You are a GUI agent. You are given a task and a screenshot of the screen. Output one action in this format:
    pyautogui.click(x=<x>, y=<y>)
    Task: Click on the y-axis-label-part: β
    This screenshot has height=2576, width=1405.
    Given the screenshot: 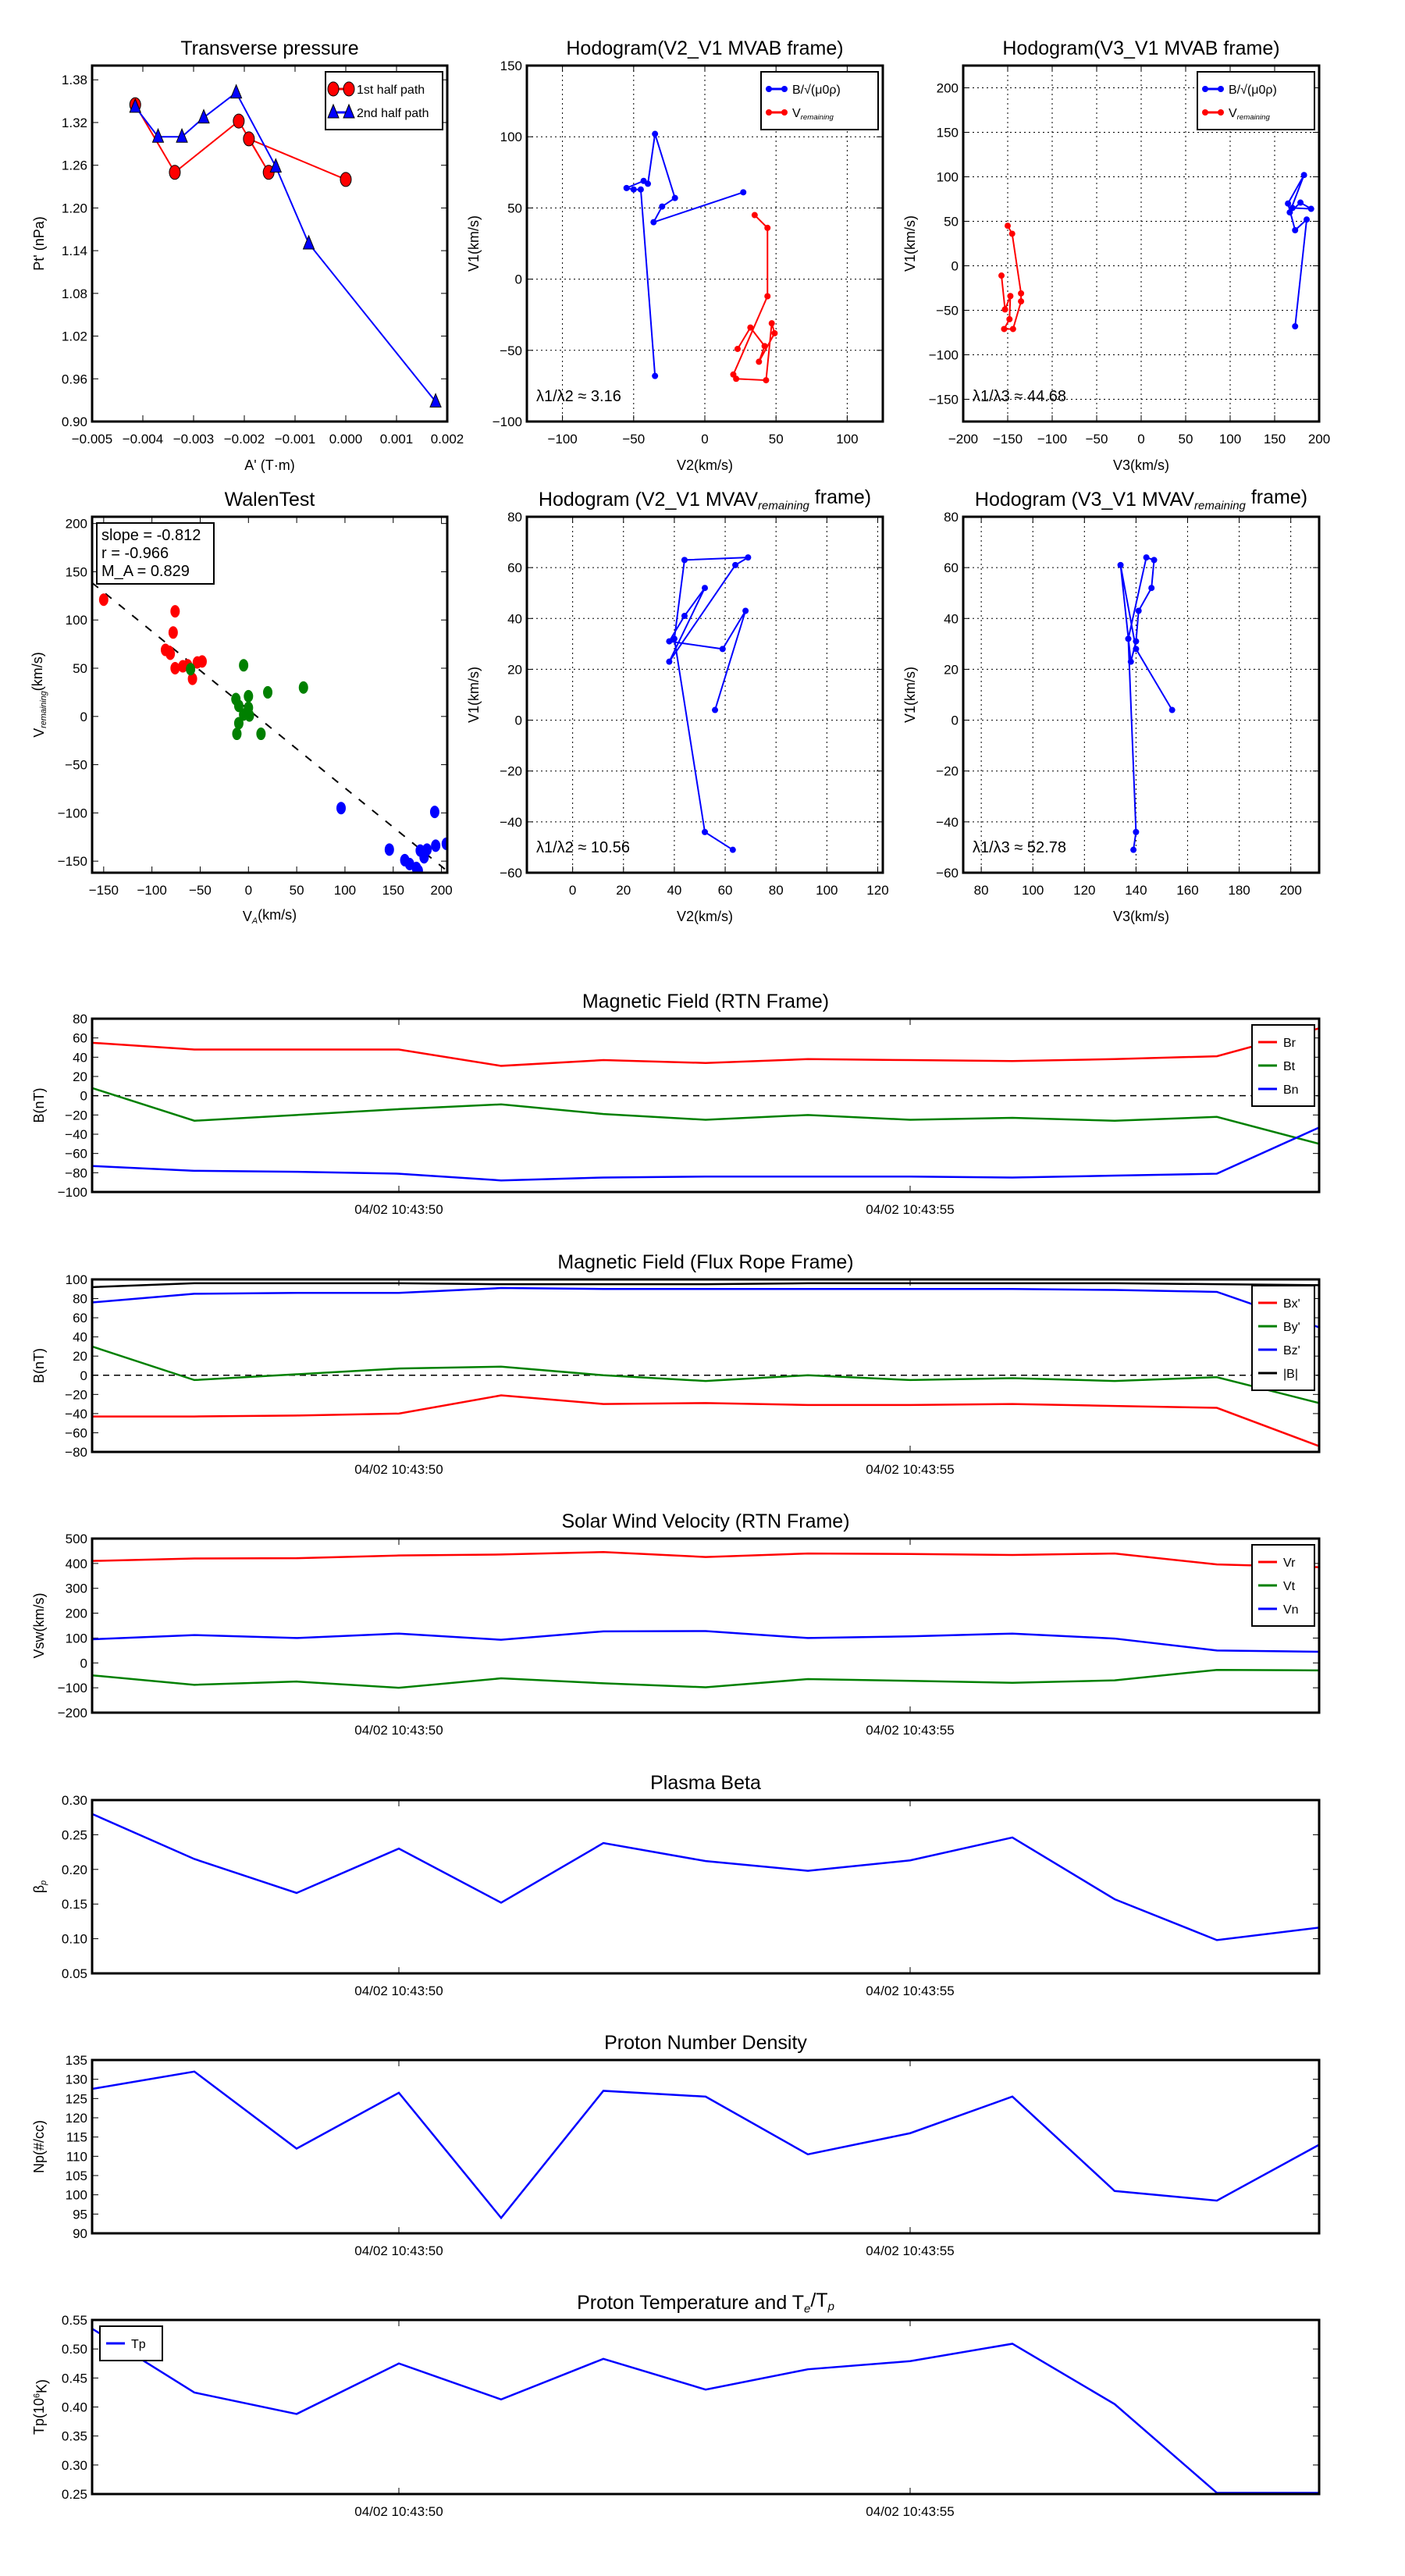 What is the action you would take?
    pyautogui.click(x=39, y=1889)
    